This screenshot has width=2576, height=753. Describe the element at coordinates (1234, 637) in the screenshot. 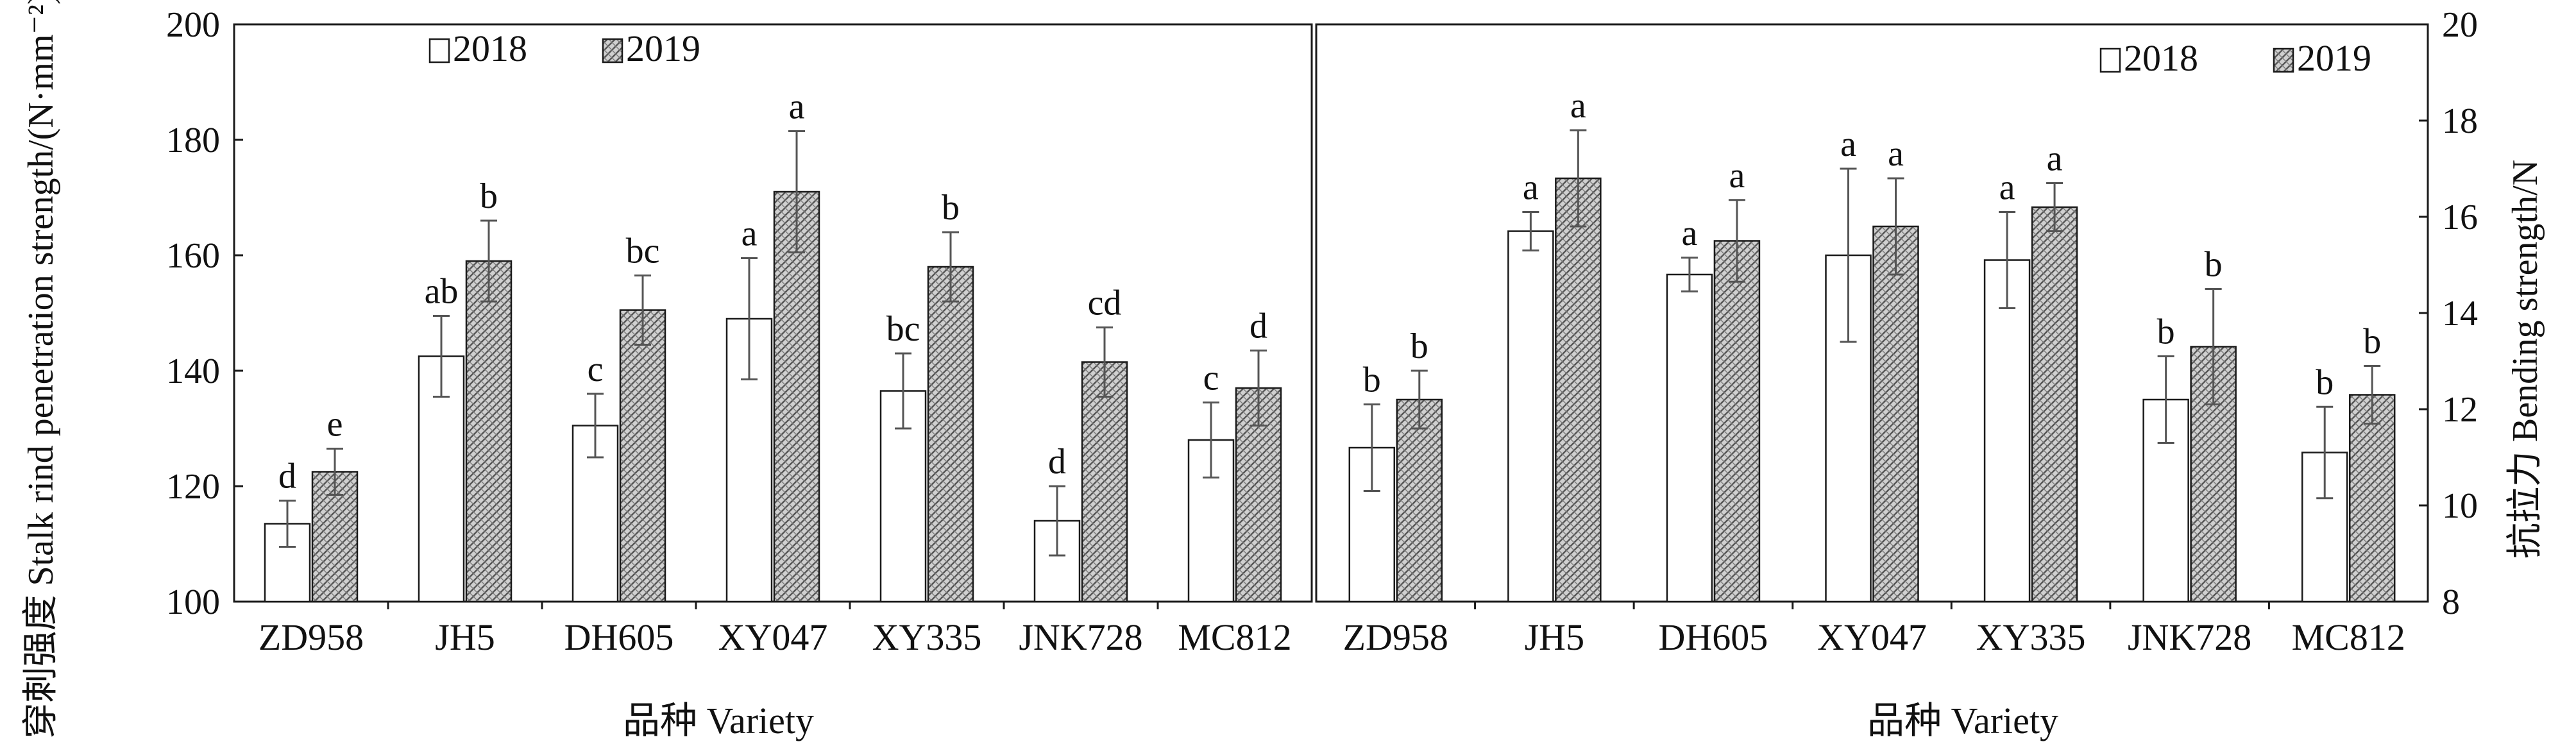

I see `left-x-tick-label: MC812` at that location.